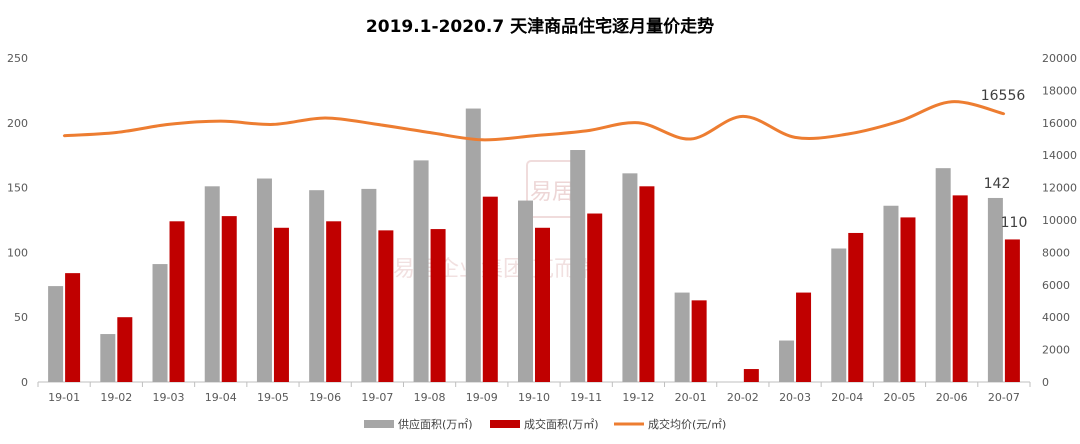  I want to click on x-tick-label: 19-01, so click(64, 397).